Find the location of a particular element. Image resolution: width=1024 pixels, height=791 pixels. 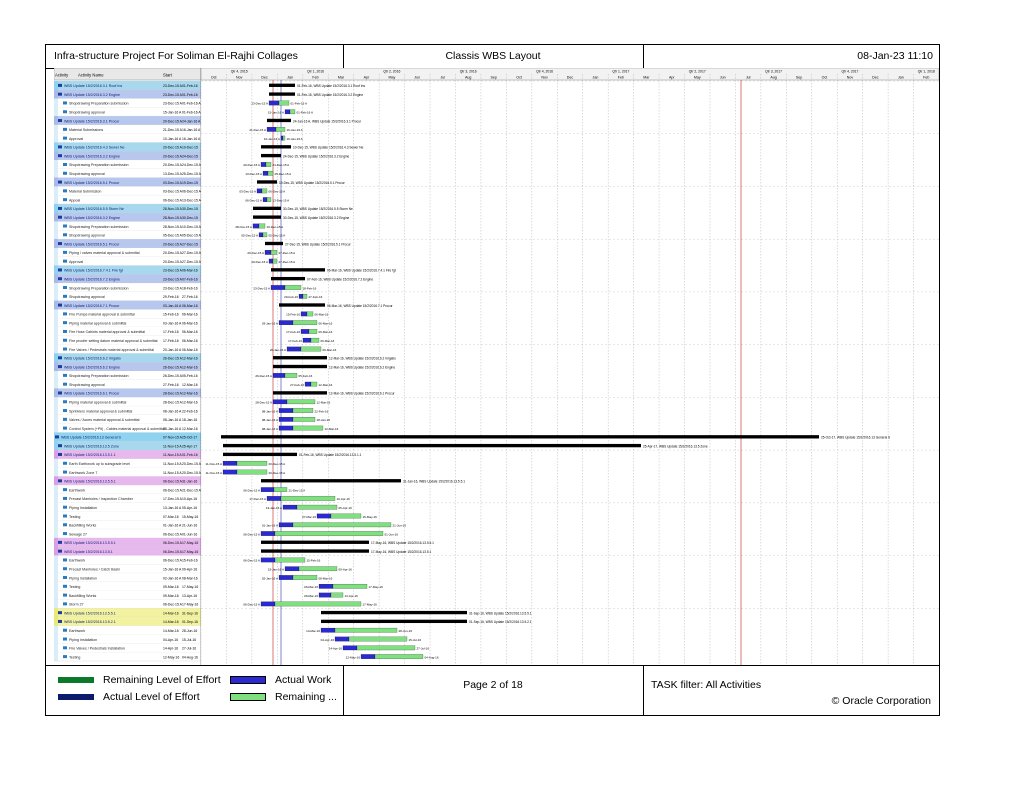

timeline-month: Aug is located at coordinates (773, 78).